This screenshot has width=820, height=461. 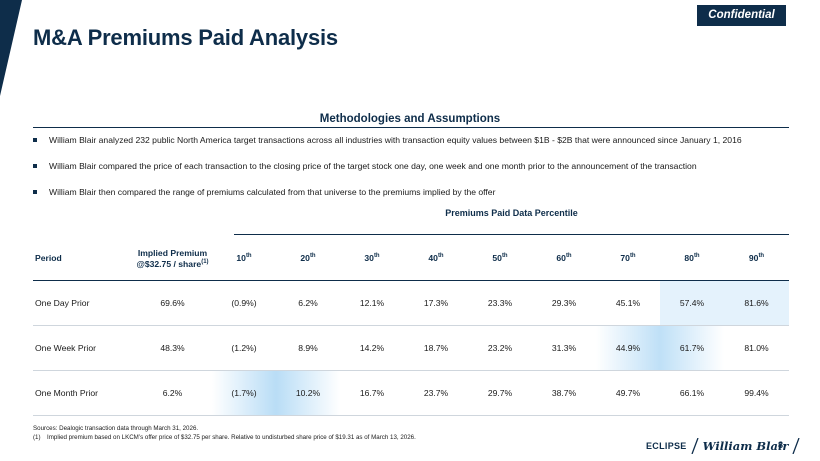 What do you see at coordinates (308, 302) in the screenshot?
I see `table-cell: 6.2%` at bounding box center [308, 302].